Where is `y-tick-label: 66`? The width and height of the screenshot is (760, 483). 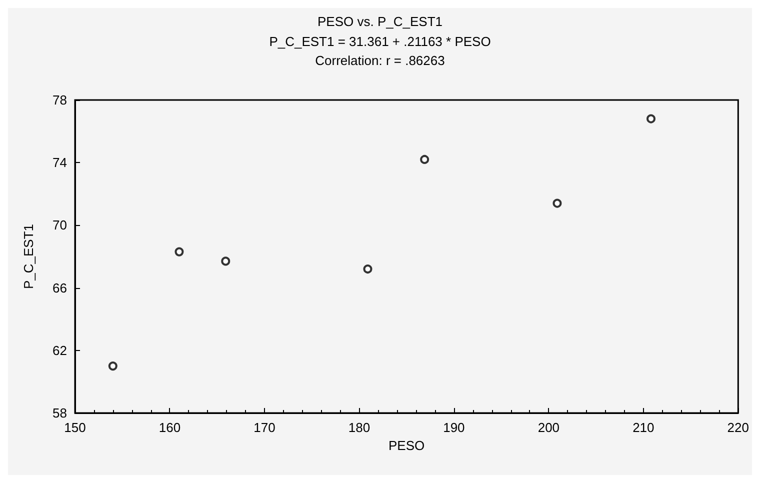 y-tick-label: 66 is located at coordinates (59, 288).